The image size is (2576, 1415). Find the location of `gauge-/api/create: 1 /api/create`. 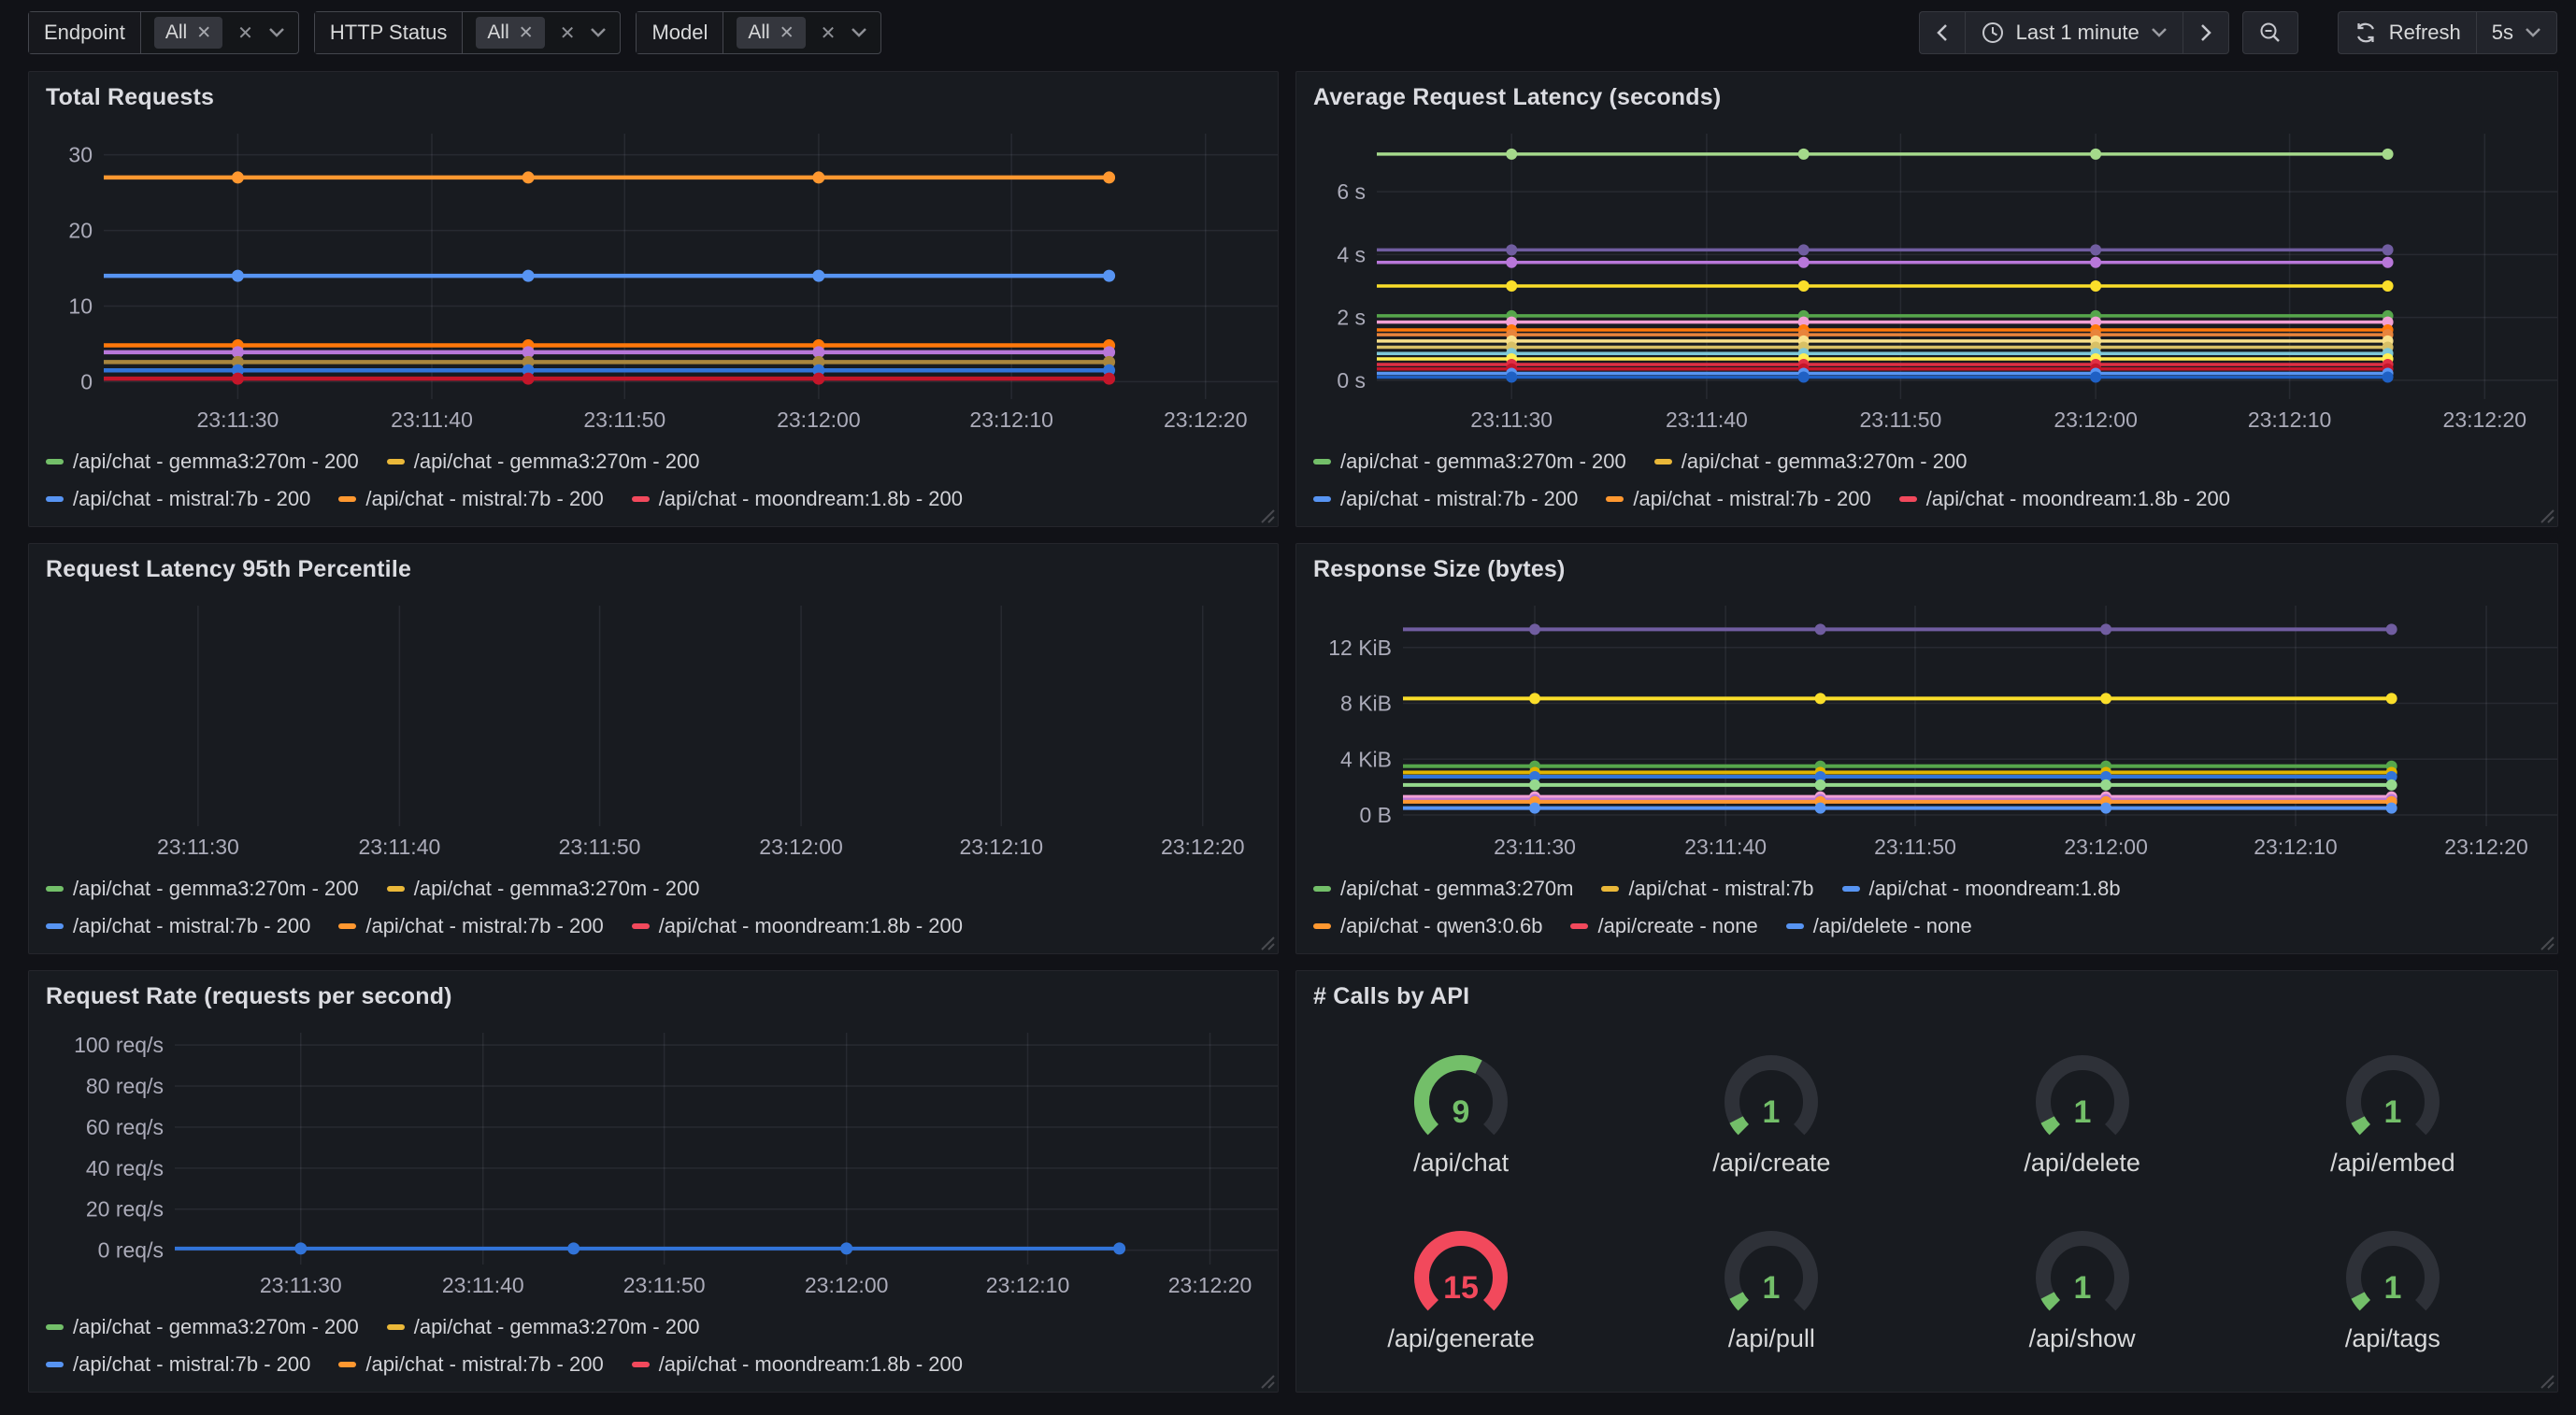

gauge-/api/create: 1 /api/create is located at coordinates (1771, 1111).